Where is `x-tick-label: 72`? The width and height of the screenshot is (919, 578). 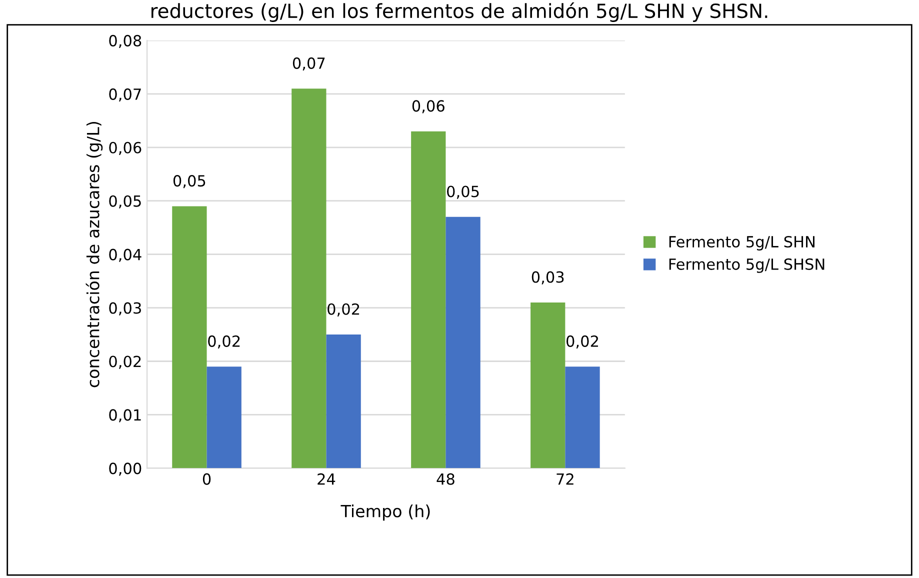
x-tick-label: 72 is located at coordinates (565, 479).